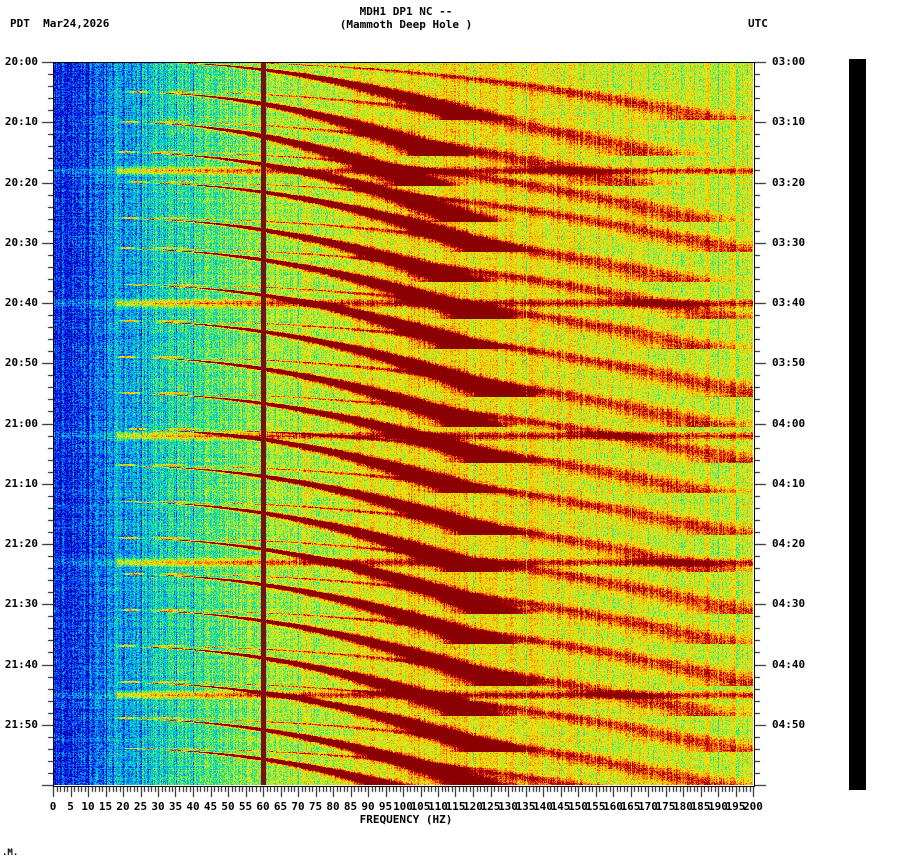  I want to click on right-time-tick-label: 04:00, so click(789, 423).